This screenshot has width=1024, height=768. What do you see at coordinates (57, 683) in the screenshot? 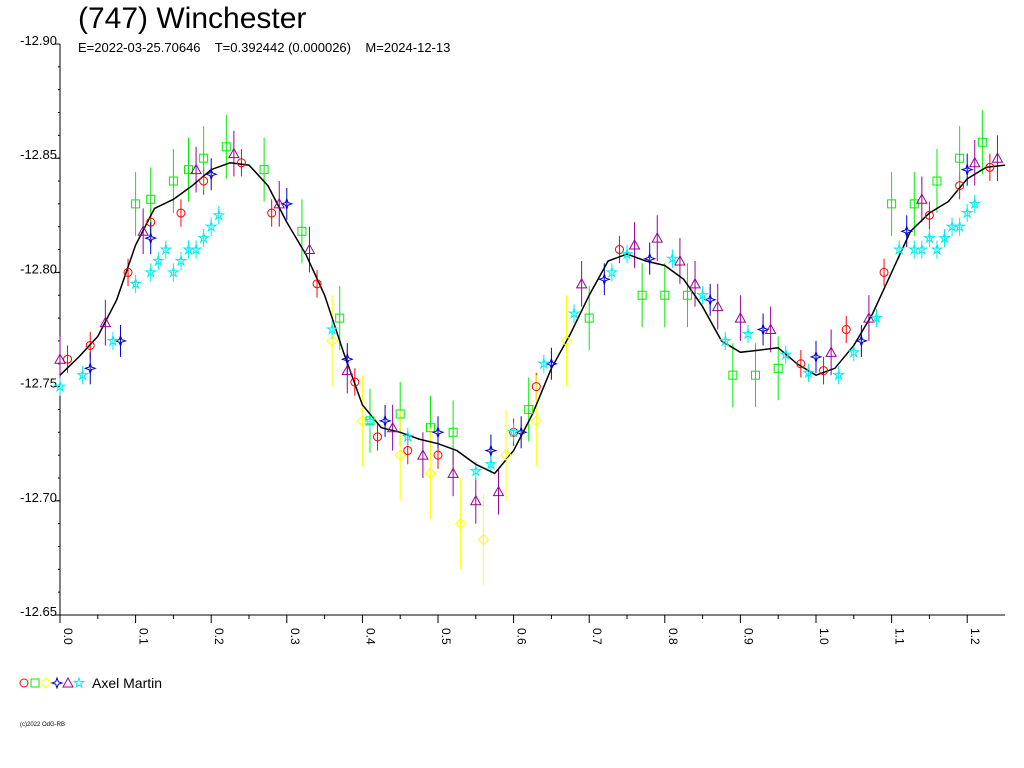
I see `legend-marker-star4` at bounding box center [57, 683].